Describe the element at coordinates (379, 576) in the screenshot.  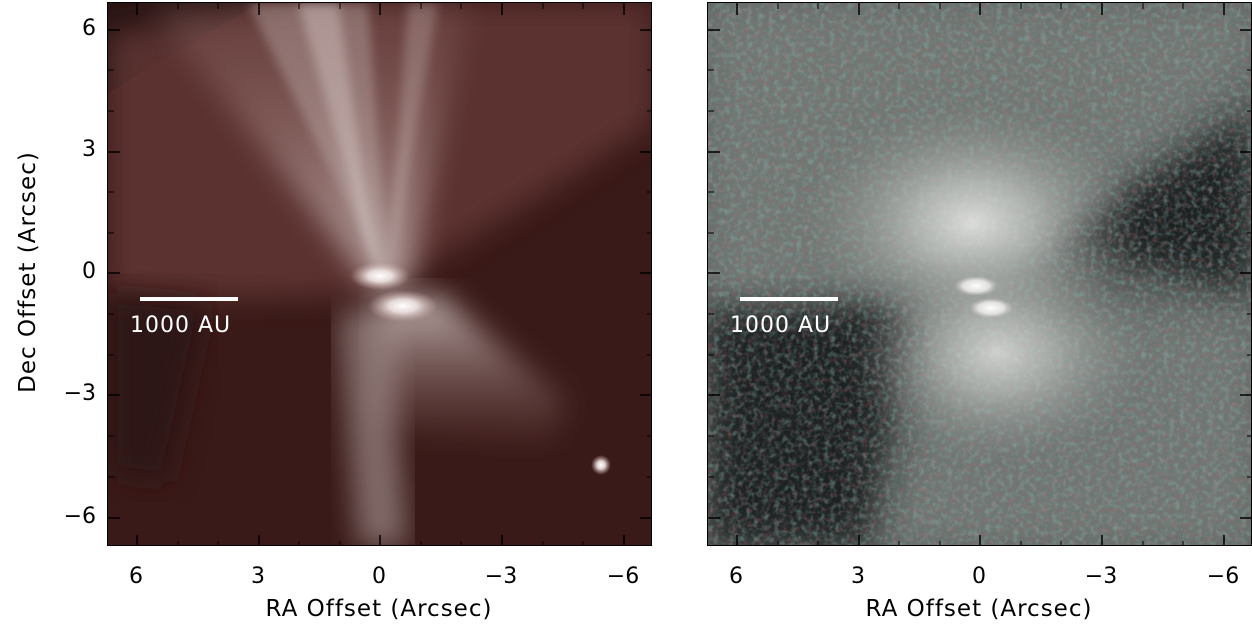
I see `left-x-tick-label: 0` at that location.